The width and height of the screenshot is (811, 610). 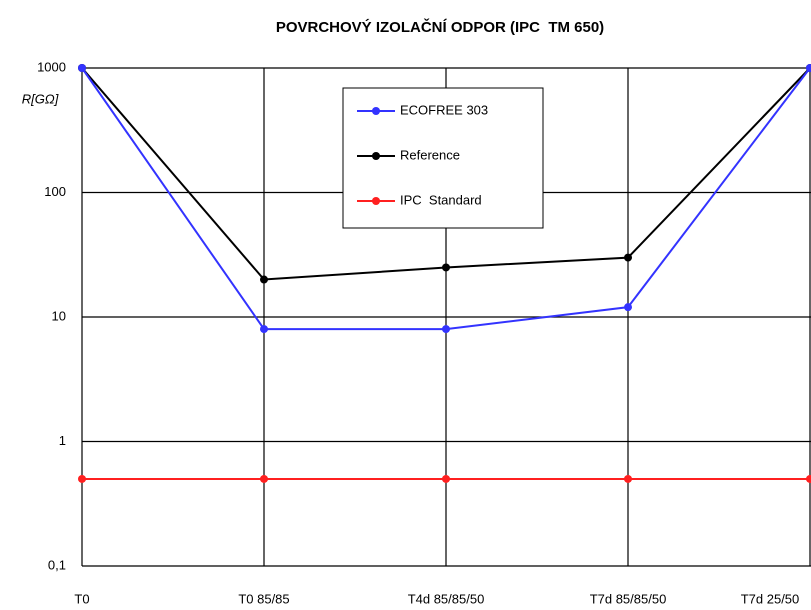 I want to click on x-tick-label: T7d 85/85/50, so click(x=628, y=598).